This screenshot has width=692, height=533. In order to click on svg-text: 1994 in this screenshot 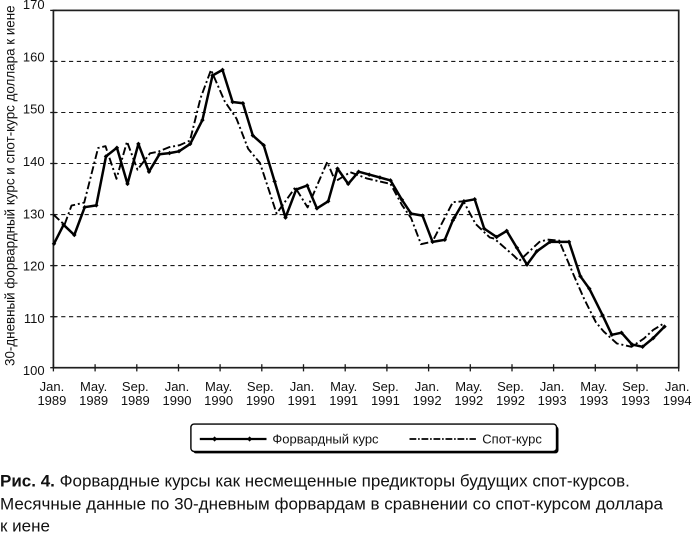, I will do `click(677, 400)`.